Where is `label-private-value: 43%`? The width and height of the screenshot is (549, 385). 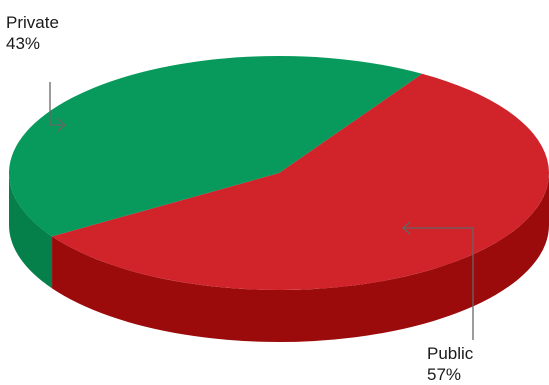 label-private-value: 43% is located at coordinates (23, 43).